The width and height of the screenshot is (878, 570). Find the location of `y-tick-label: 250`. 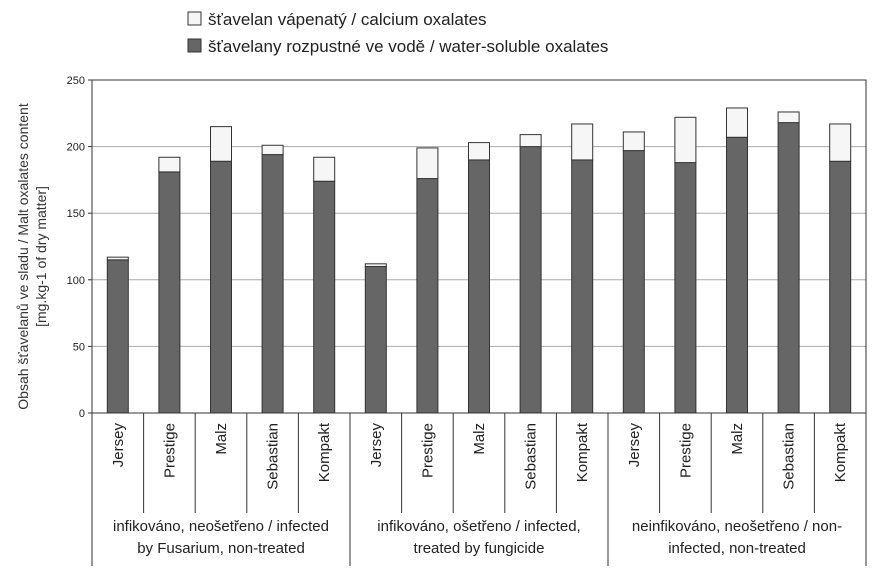

y-tick-label: 250 is located at coordinates (76, 81).